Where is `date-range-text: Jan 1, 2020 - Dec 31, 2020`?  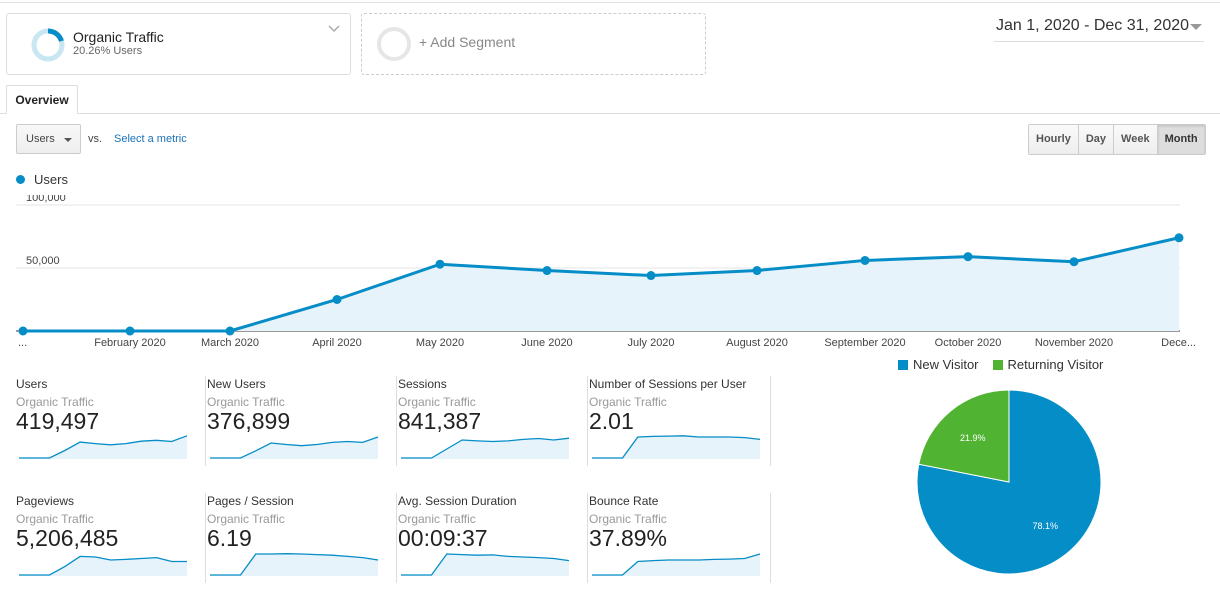
date-range-text: Jan 1, 2020 - Dec 31, 2020 is located at coordinates (1093, 25).